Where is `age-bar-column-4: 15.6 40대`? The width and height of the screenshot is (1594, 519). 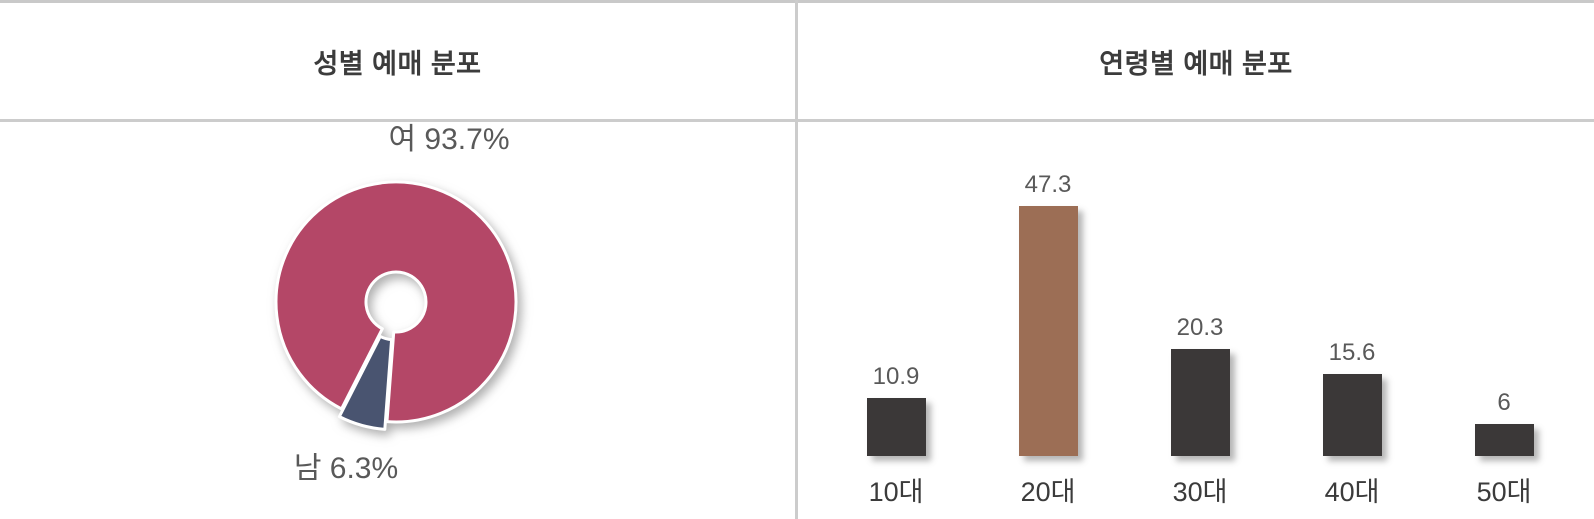 age-bar-column-4: 15.6 40대 is located at coordinates (1352, 323).